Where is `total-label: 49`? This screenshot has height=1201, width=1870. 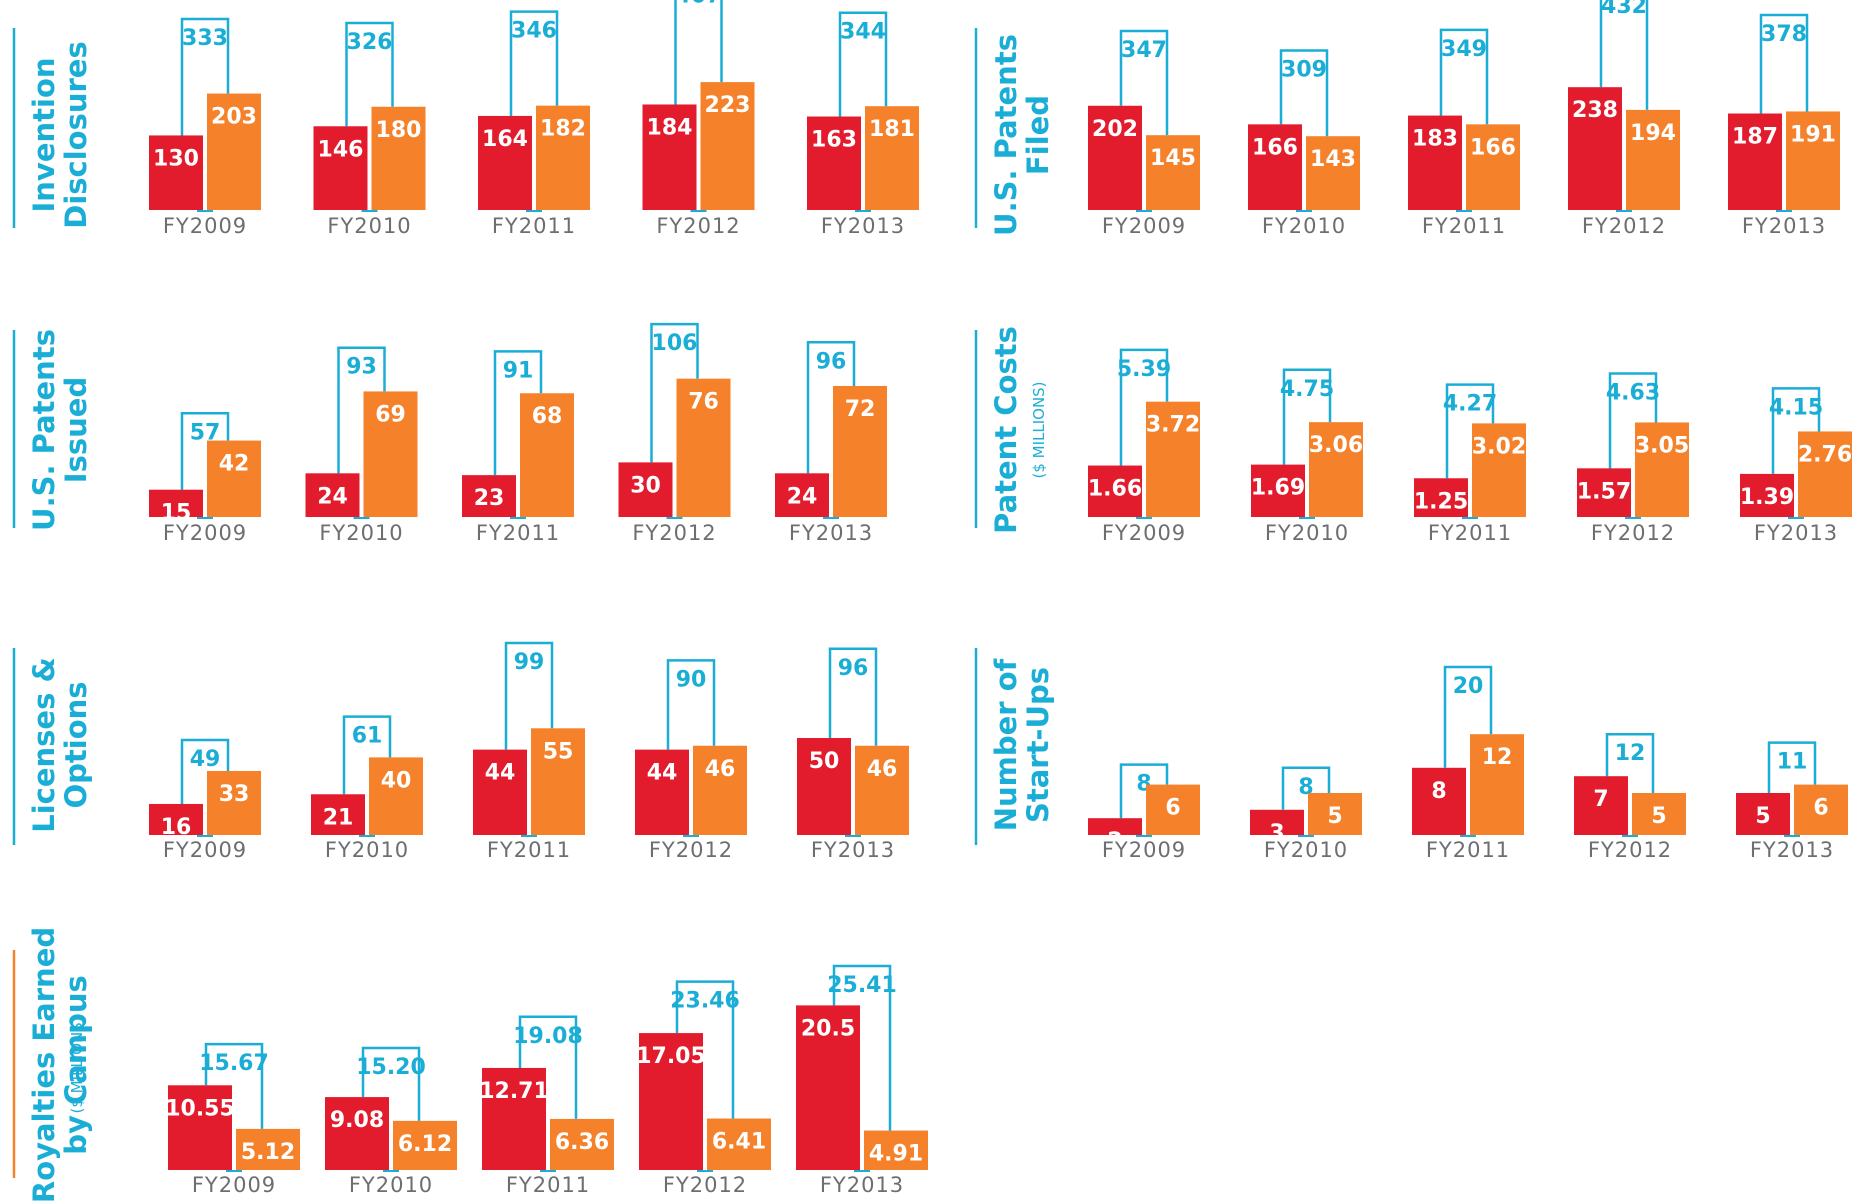 total-label: 49 is located at coordinates (205, 759).